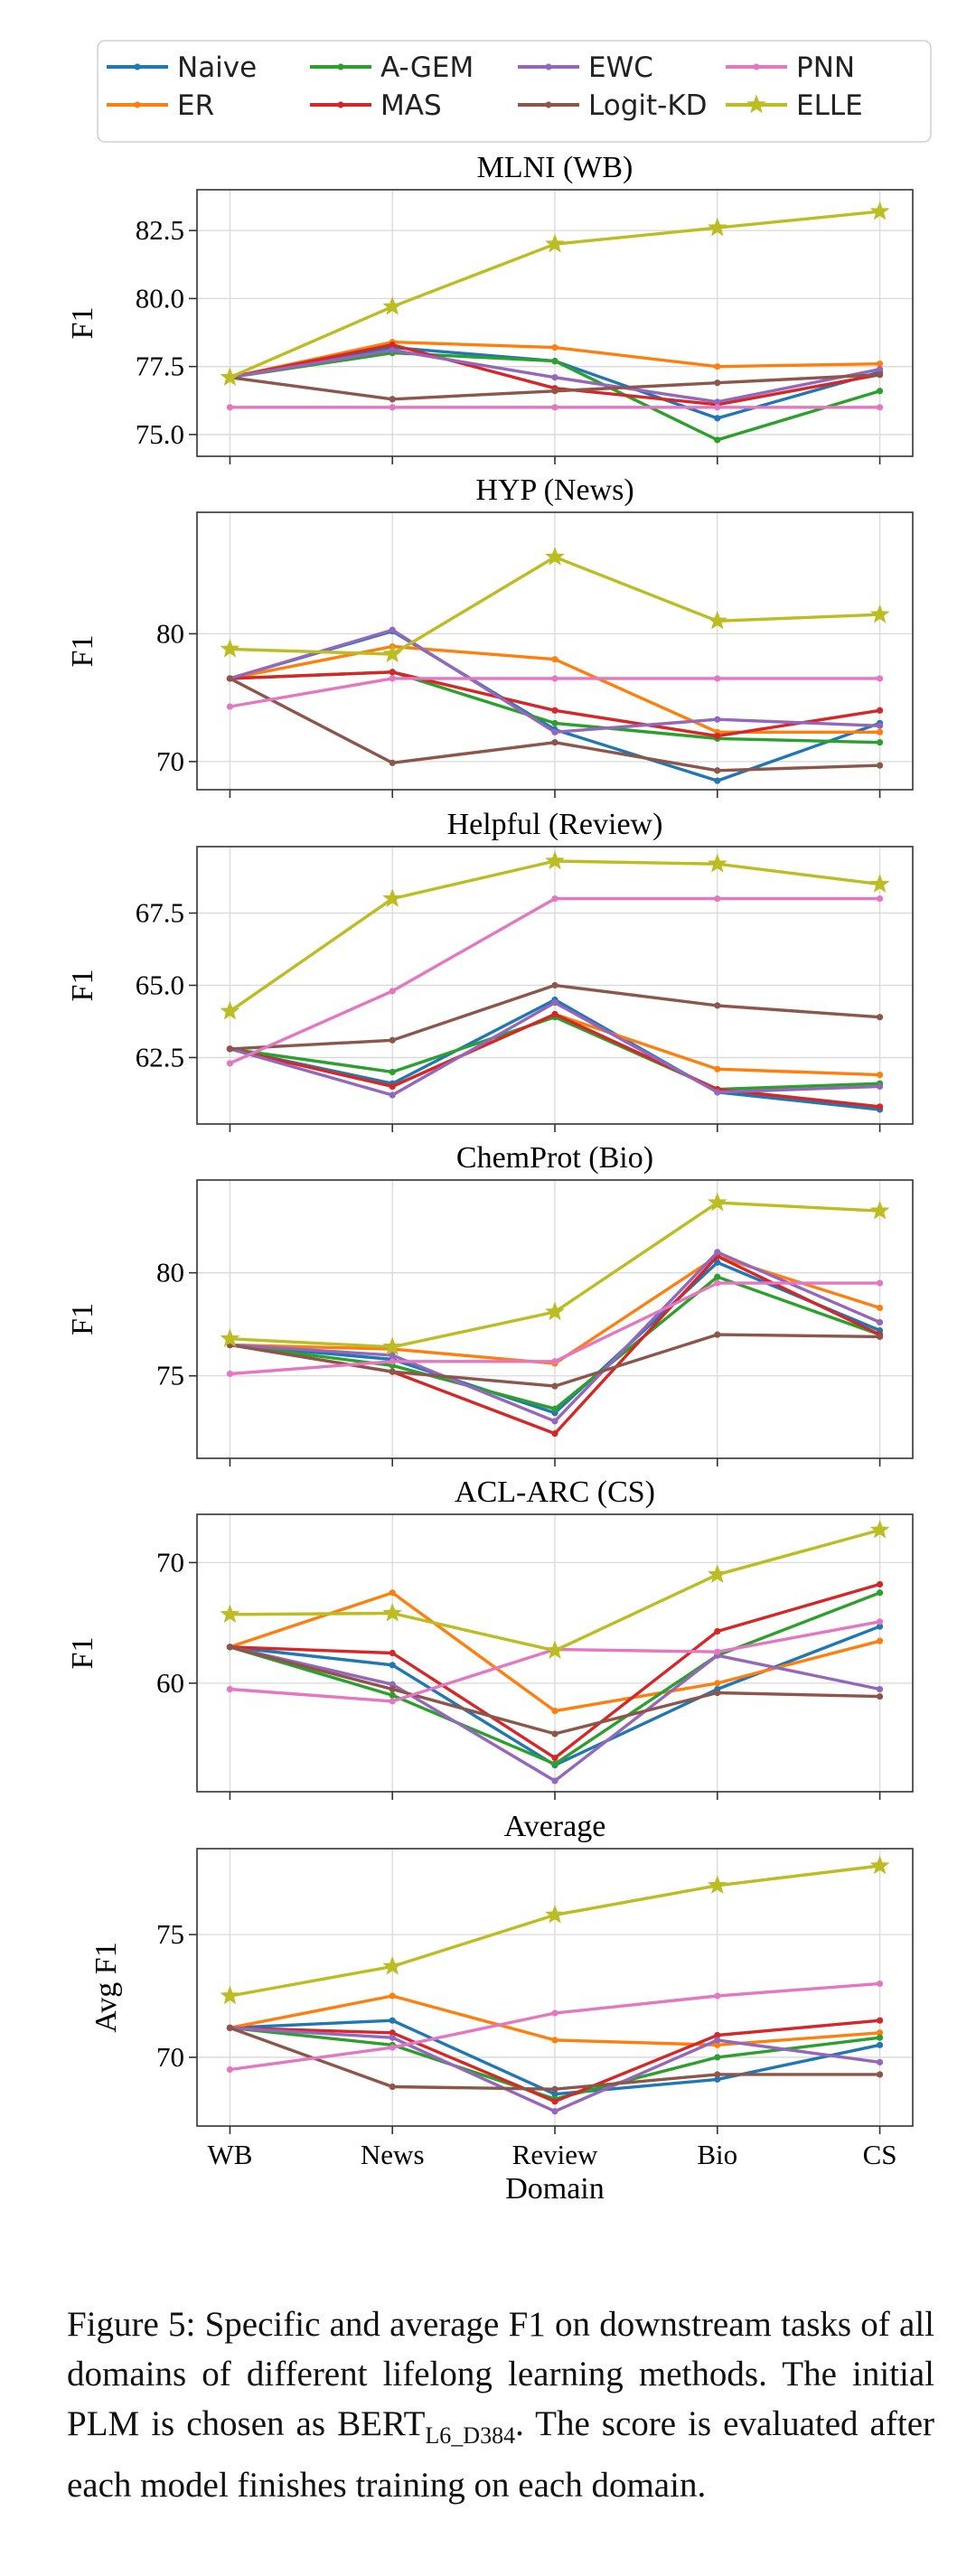 The height and width of the screenshot is (2576, 976). I want to click on panel-helpful-review: Helpful (Review) 62.5 65.0 67.5 F1, so click(490, 970).